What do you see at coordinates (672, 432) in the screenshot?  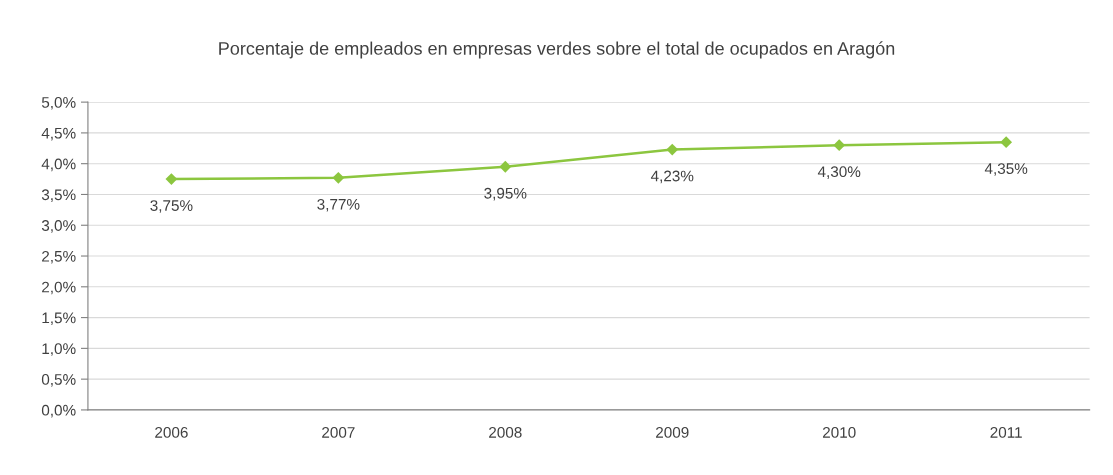 I see `x-tick-label: 2009` at bounding box center [672, 432].